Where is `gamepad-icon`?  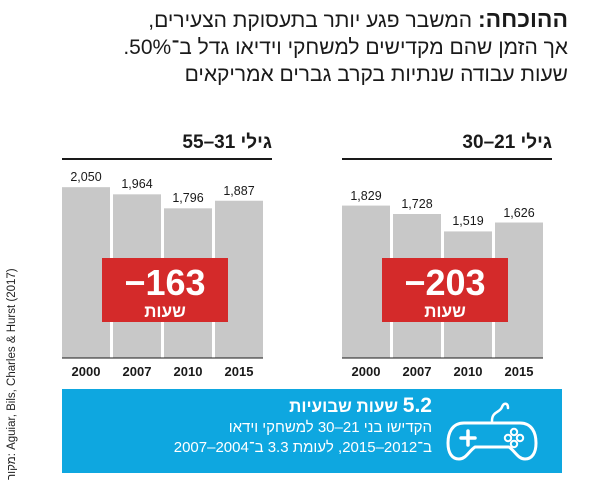 gamepad-icon is located at coordinates (492, 431).